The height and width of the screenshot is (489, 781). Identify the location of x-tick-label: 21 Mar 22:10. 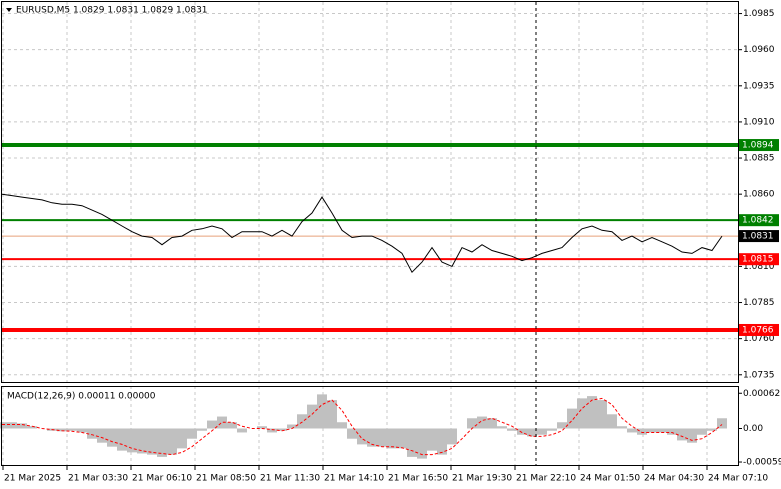
(546, 479).